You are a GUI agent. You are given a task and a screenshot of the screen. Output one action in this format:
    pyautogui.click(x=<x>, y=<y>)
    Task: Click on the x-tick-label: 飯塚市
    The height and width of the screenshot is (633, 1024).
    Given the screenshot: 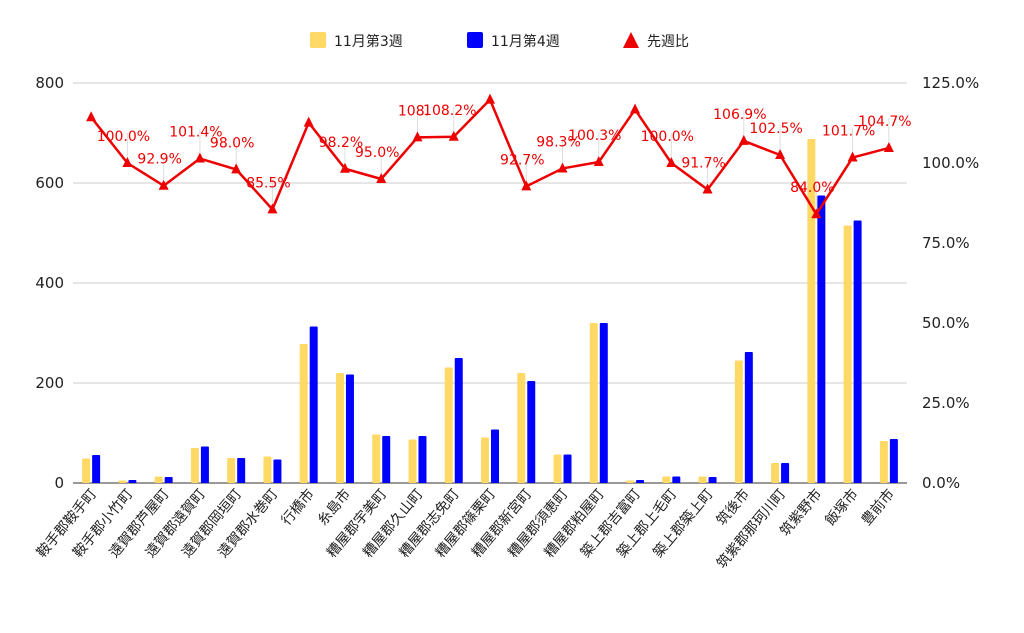 What is the action you would take?
    pyautogui.click(x=842, y=507)
    